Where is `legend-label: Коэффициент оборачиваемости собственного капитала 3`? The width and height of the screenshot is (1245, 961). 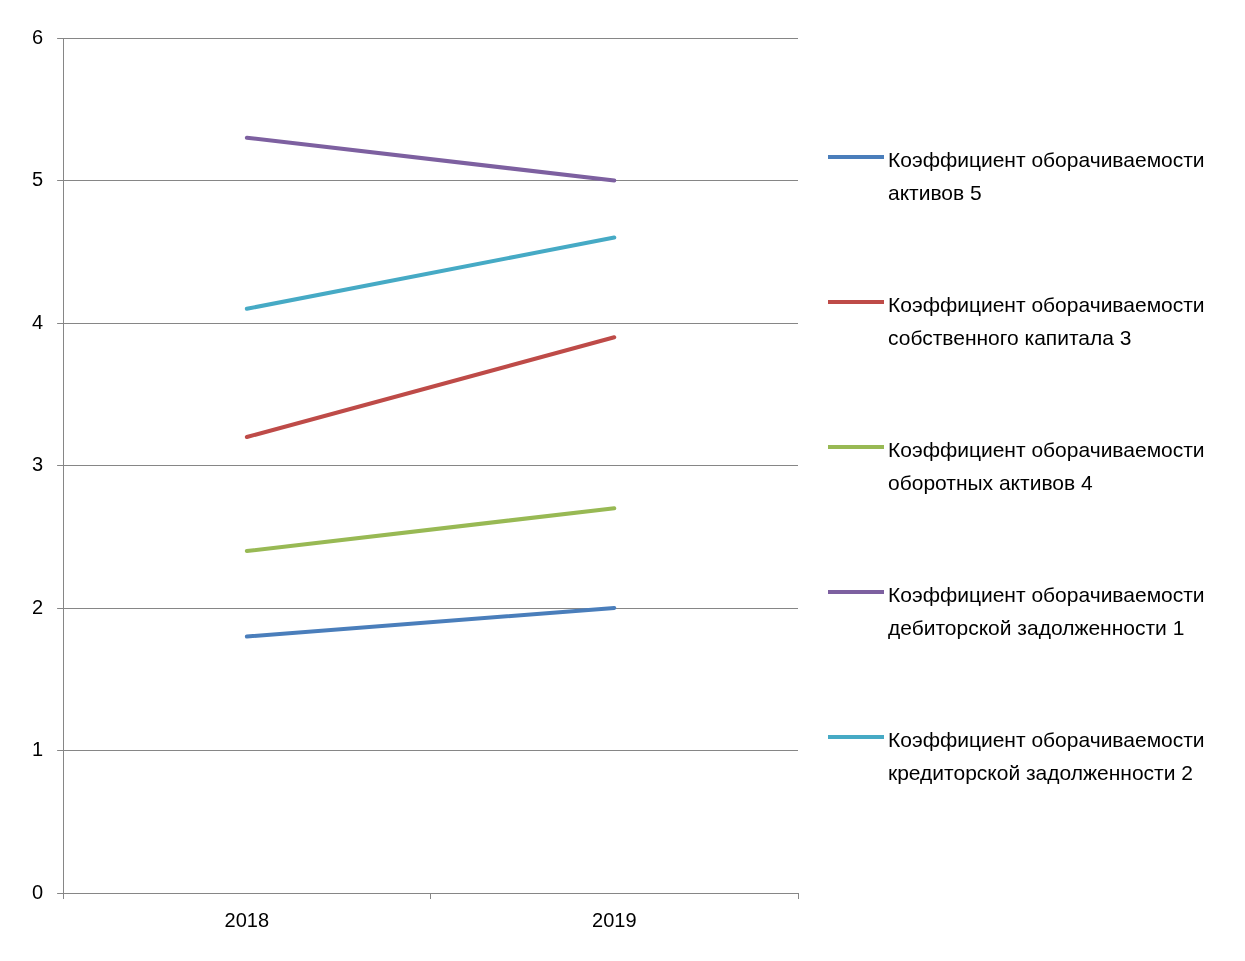
legend-label: Коэффициент оборачиваемости собственного капитала 3 is located at coordinates (1047, 321).